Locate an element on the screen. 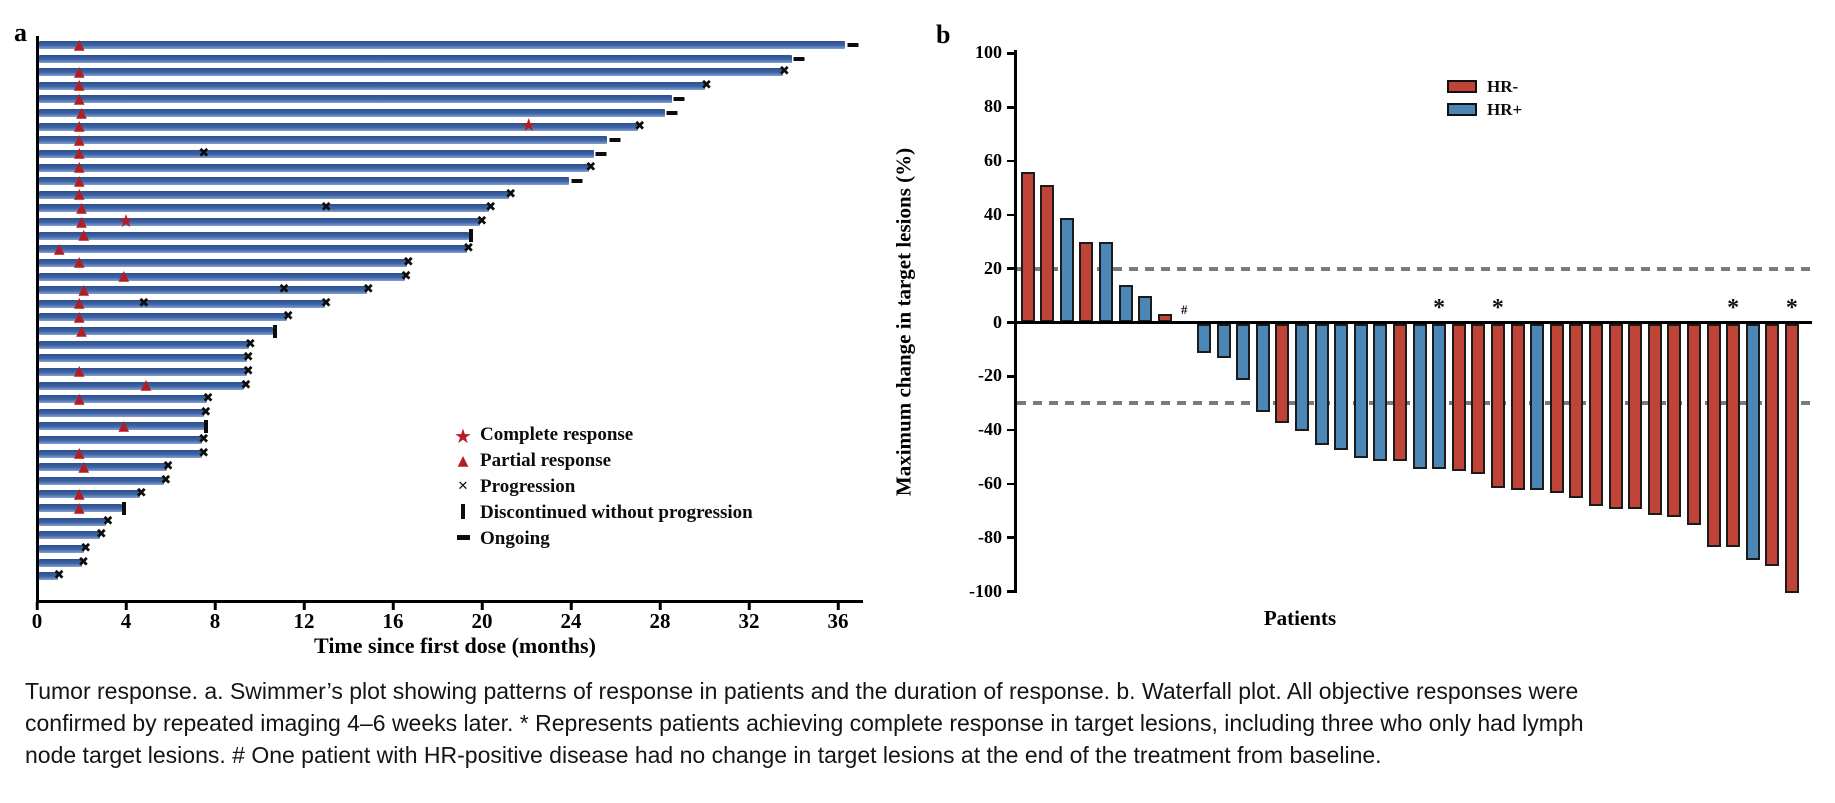 The width and height of the screenshot is (1835, 803). swimmer-x-axis-line is located at coordinates (449, 601).